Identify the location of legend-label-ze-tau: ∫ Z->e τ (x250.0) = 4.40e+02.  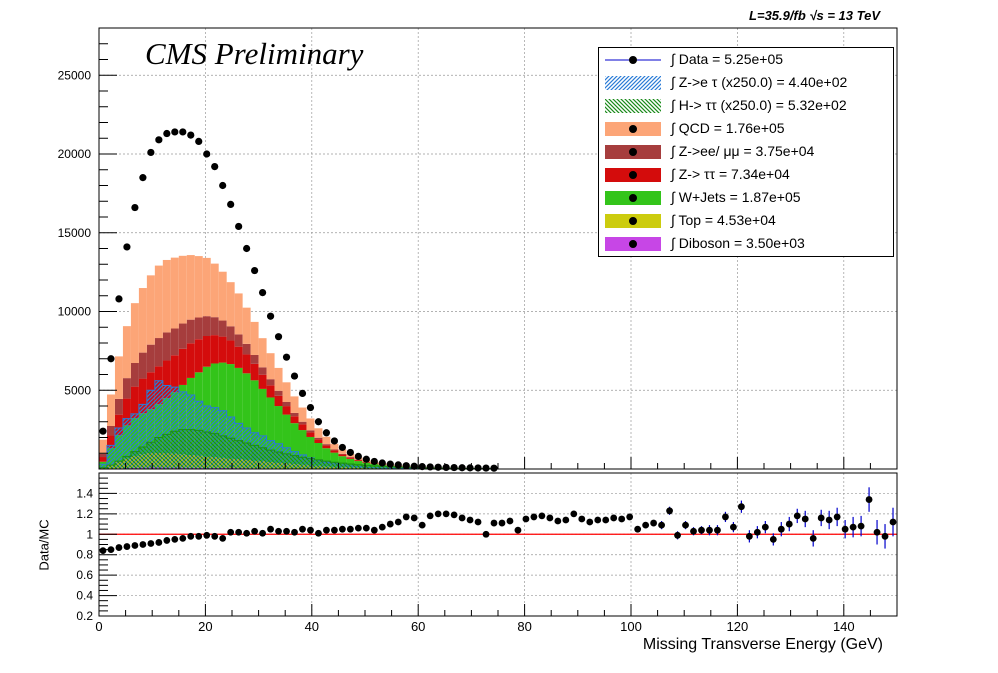
(759, 82).